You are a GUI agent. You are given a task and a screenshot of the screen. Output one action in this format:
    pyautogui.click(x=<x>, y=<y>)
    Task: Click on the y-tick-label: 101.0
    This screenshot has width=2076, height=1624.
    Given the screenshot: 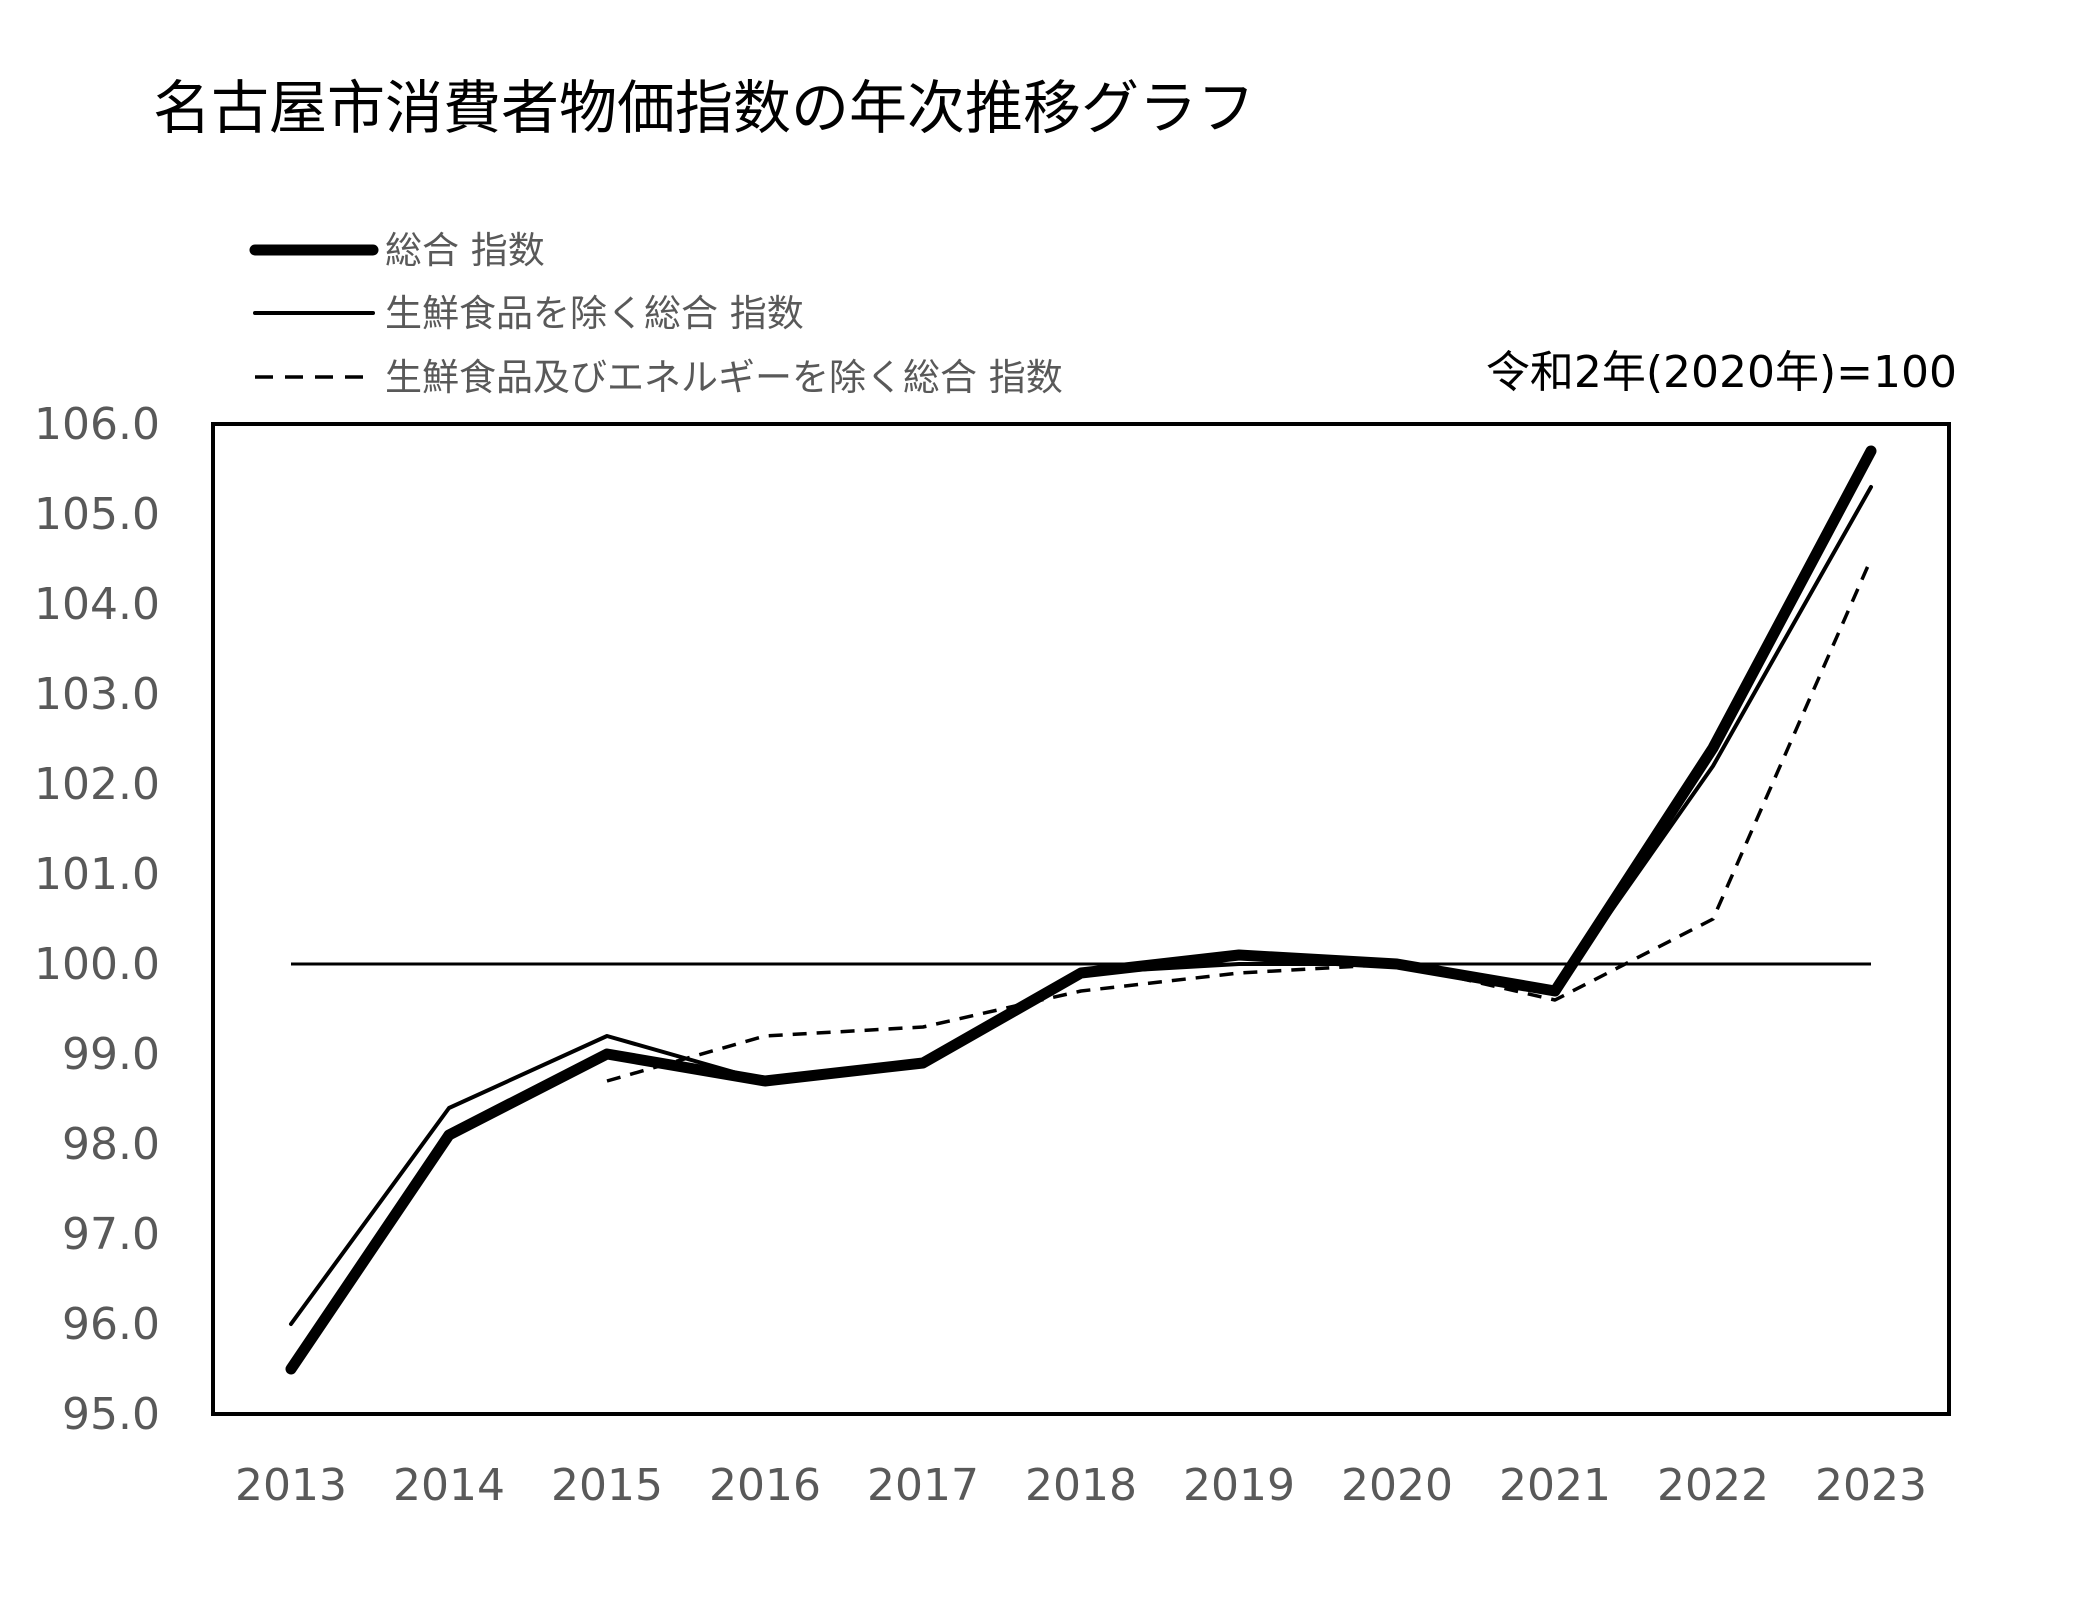 What is the action you would take?
    pyautogui.click(x=97, y=874)
    